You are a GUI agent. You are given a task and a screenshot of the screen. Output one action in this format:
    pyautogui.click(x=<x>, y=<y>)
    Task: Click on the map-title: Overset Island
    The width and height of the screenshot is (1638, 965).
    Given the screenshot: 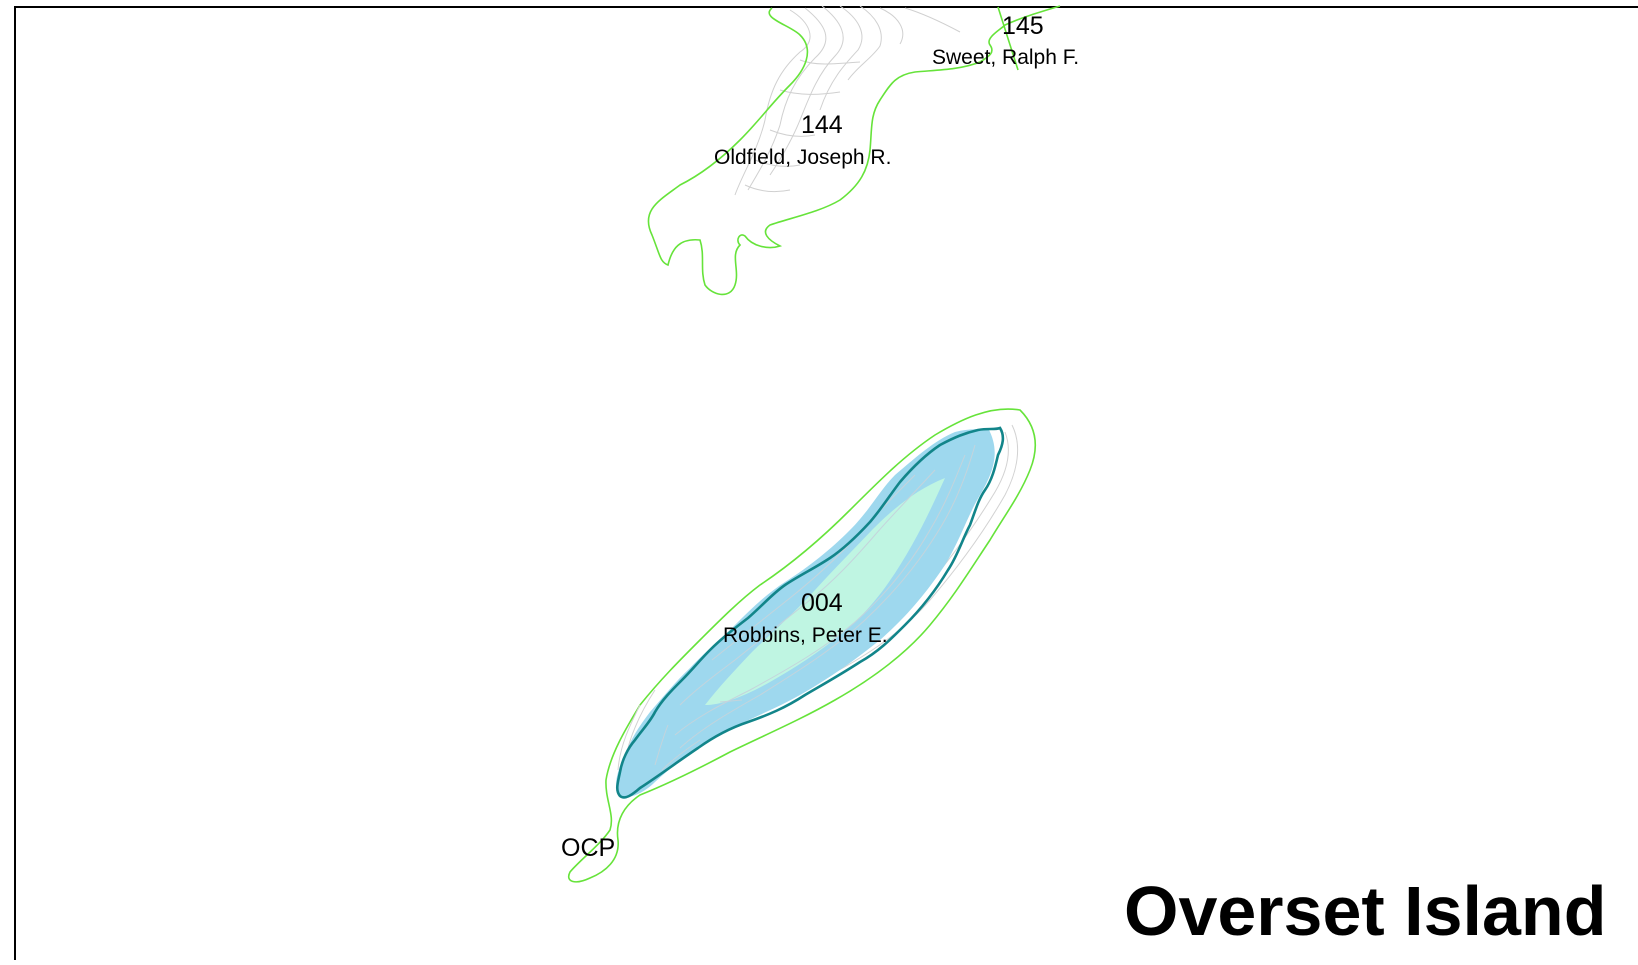 What is the action you would take?
    pyautogui.click(x=1365, y=911)
    